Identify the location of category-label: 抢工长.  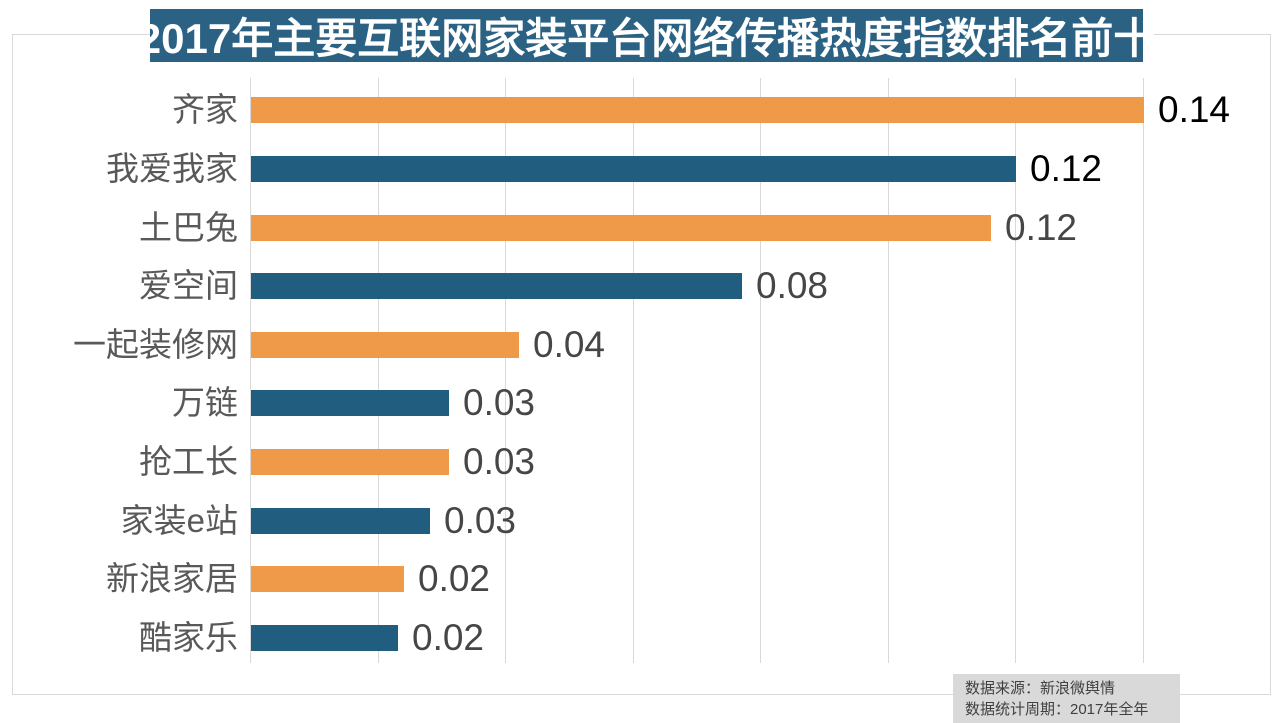
(188, 461).